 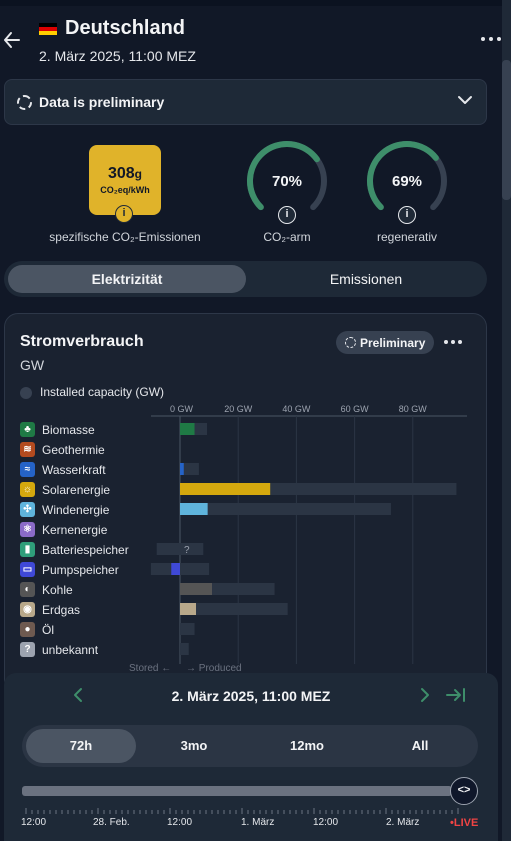 I want to click on co2-label: spezifische CO₂-Emissionen, so click(x=125, y=237).